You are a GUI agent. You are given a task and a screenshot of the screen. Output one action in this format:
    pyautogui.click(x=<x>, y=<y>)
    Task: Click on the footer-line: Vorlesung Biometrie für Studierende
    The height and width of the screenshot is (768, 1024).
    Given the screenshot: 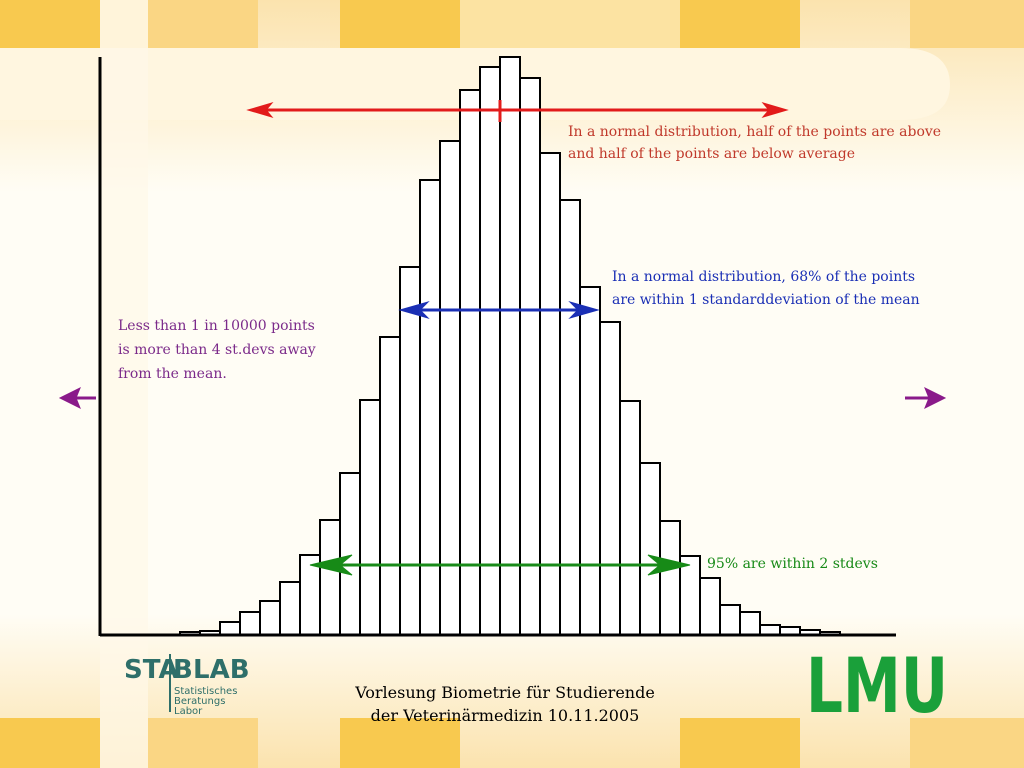 What is the action you would take?
    pyautogui.click(x=504, y=692)
    